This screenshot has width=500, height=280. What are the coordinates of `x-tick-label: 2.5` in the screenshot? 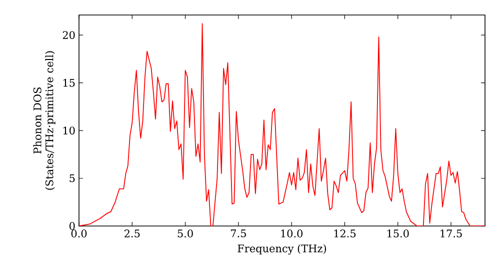 It's located at (132, 234).